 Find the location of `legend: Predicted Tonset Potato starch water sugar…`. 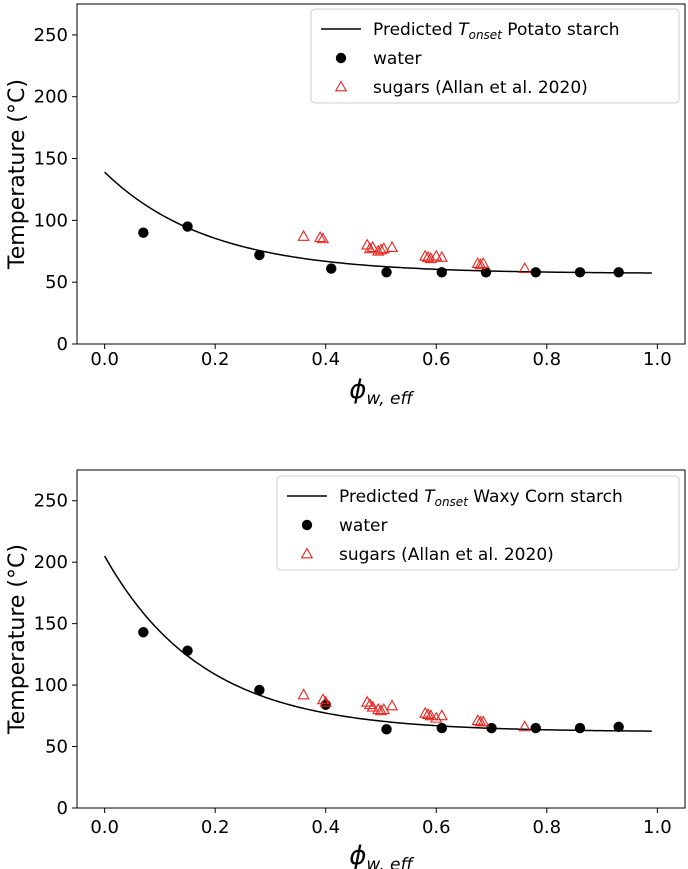

legend: Predicted Tonset Potato starch water sugar… is located at coordinates (495, 56).